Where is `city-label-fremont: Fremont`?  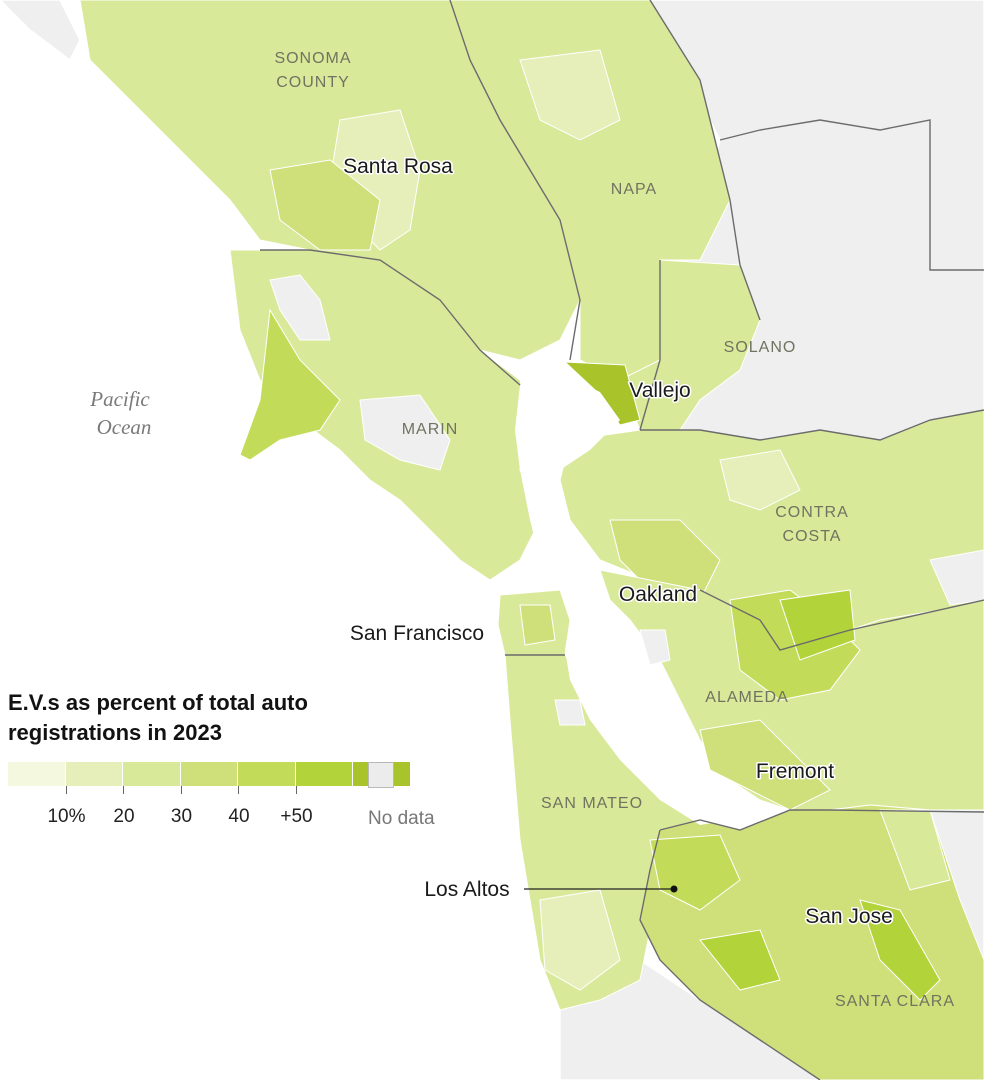
city-label-fremont: Fremont is located at coordinates (795, 771).